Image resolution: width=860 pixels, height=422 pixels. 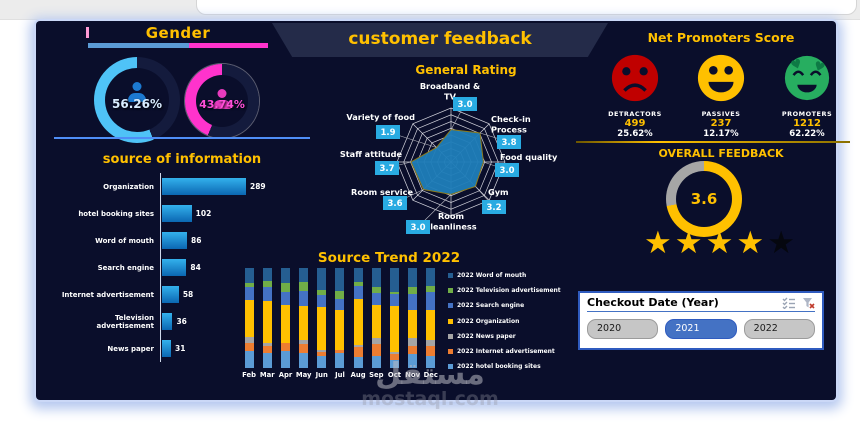 I want to click on month-label: Nov, so click(x=413, y=375).